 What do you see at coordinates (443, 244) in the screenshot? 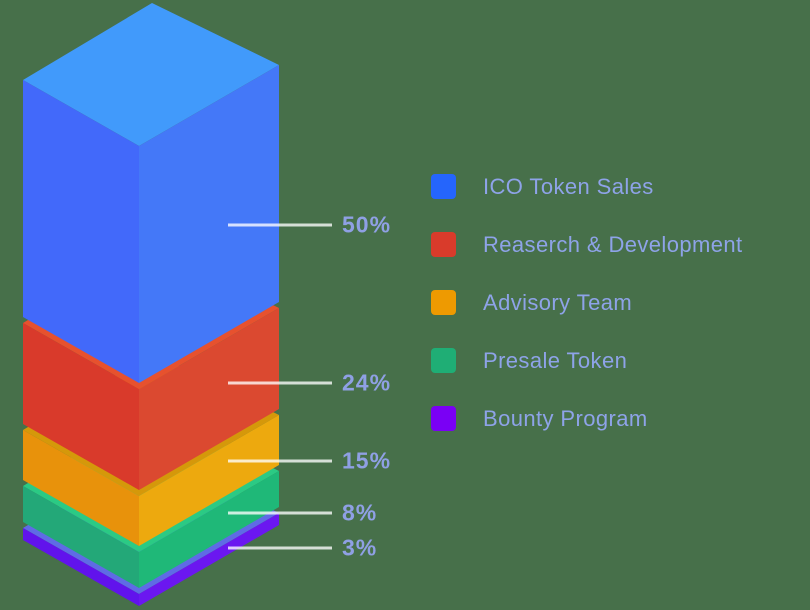
I see `legend-swatch-red` at bounding box center [443, 244].